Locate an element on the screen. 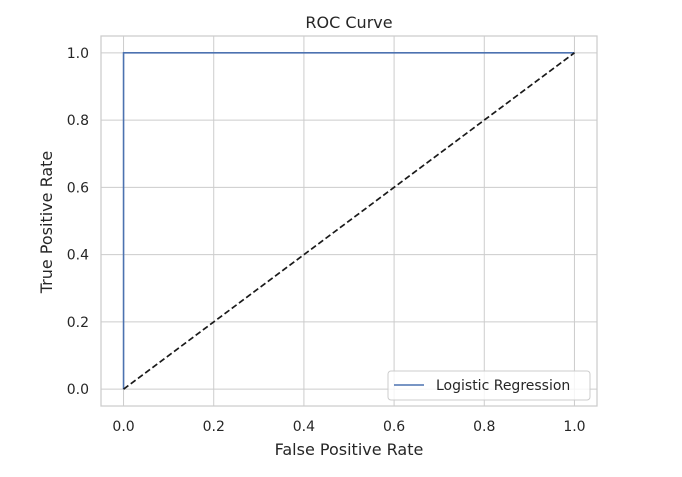 Image resolution: width=682 pixels, height=477 pixels. y-tick-label: 0.4 is located at coordinates (78, 256).